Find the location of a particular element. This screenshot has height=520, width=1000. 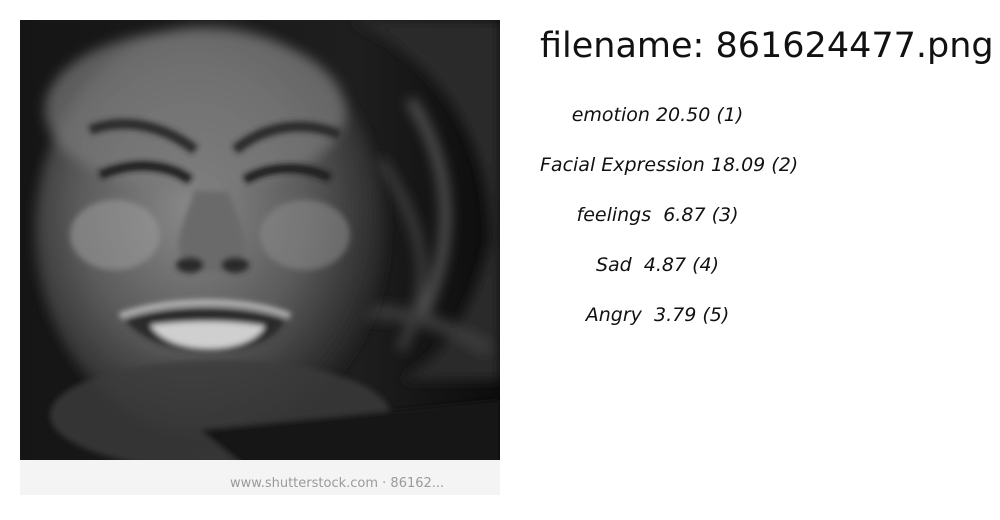

filename-title: filename: 861624477.png is located at coordinates (767, 46).